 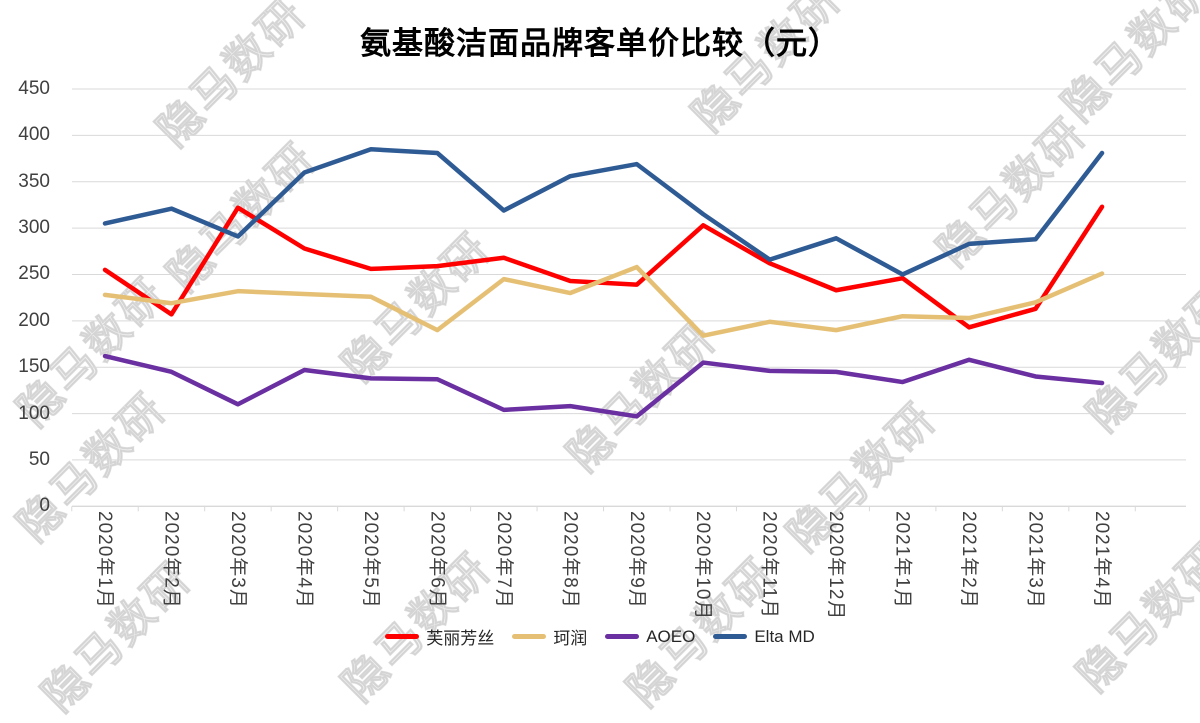 What do you see at coordinates (460, 638) in the screenshot?
I see `legend-label: 芙丽芳丝` at bounding box center [460, 638].